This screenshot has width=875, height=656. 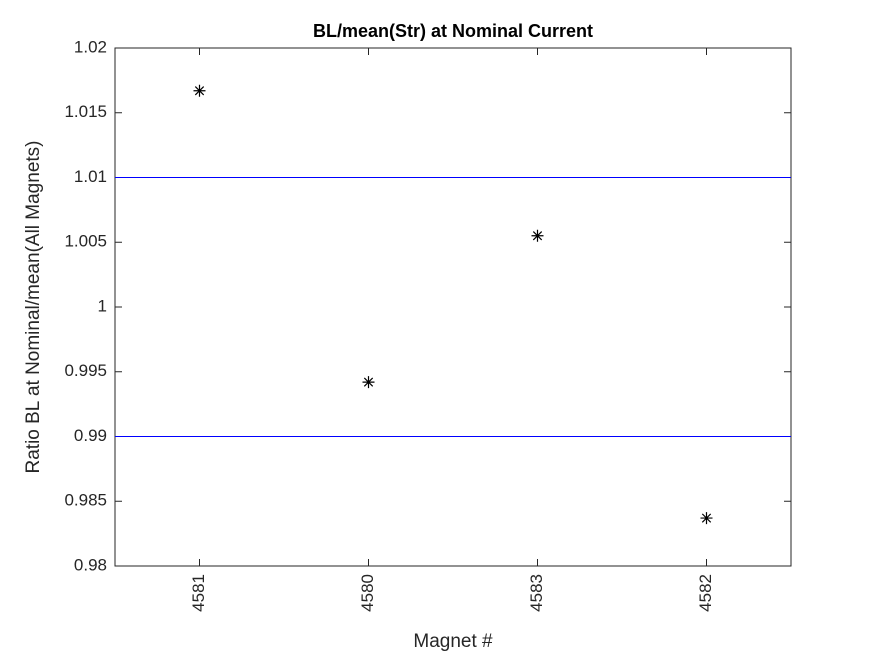 What do you see at coordinates (453, 641) in the screenshot?
I see `x-axis-label: Magnet #` at bounding box center [453, 641].